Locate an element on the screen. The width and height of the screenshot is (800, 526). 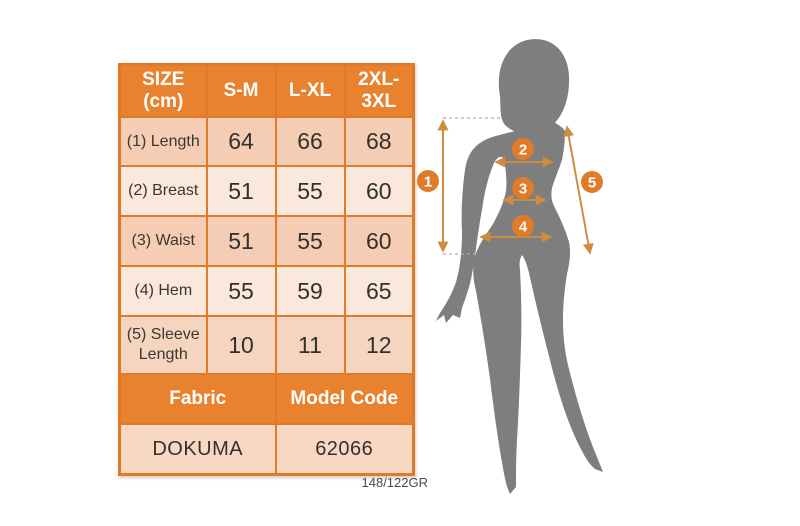
table-row-waist: (3) Waist 51 55 60 is located at coordinates (266, 241).